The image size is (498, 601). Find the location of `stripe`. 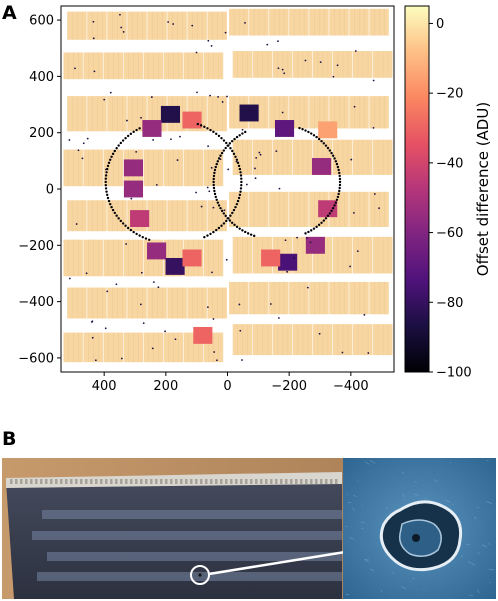

stripe is located at coordinates (187, 535).